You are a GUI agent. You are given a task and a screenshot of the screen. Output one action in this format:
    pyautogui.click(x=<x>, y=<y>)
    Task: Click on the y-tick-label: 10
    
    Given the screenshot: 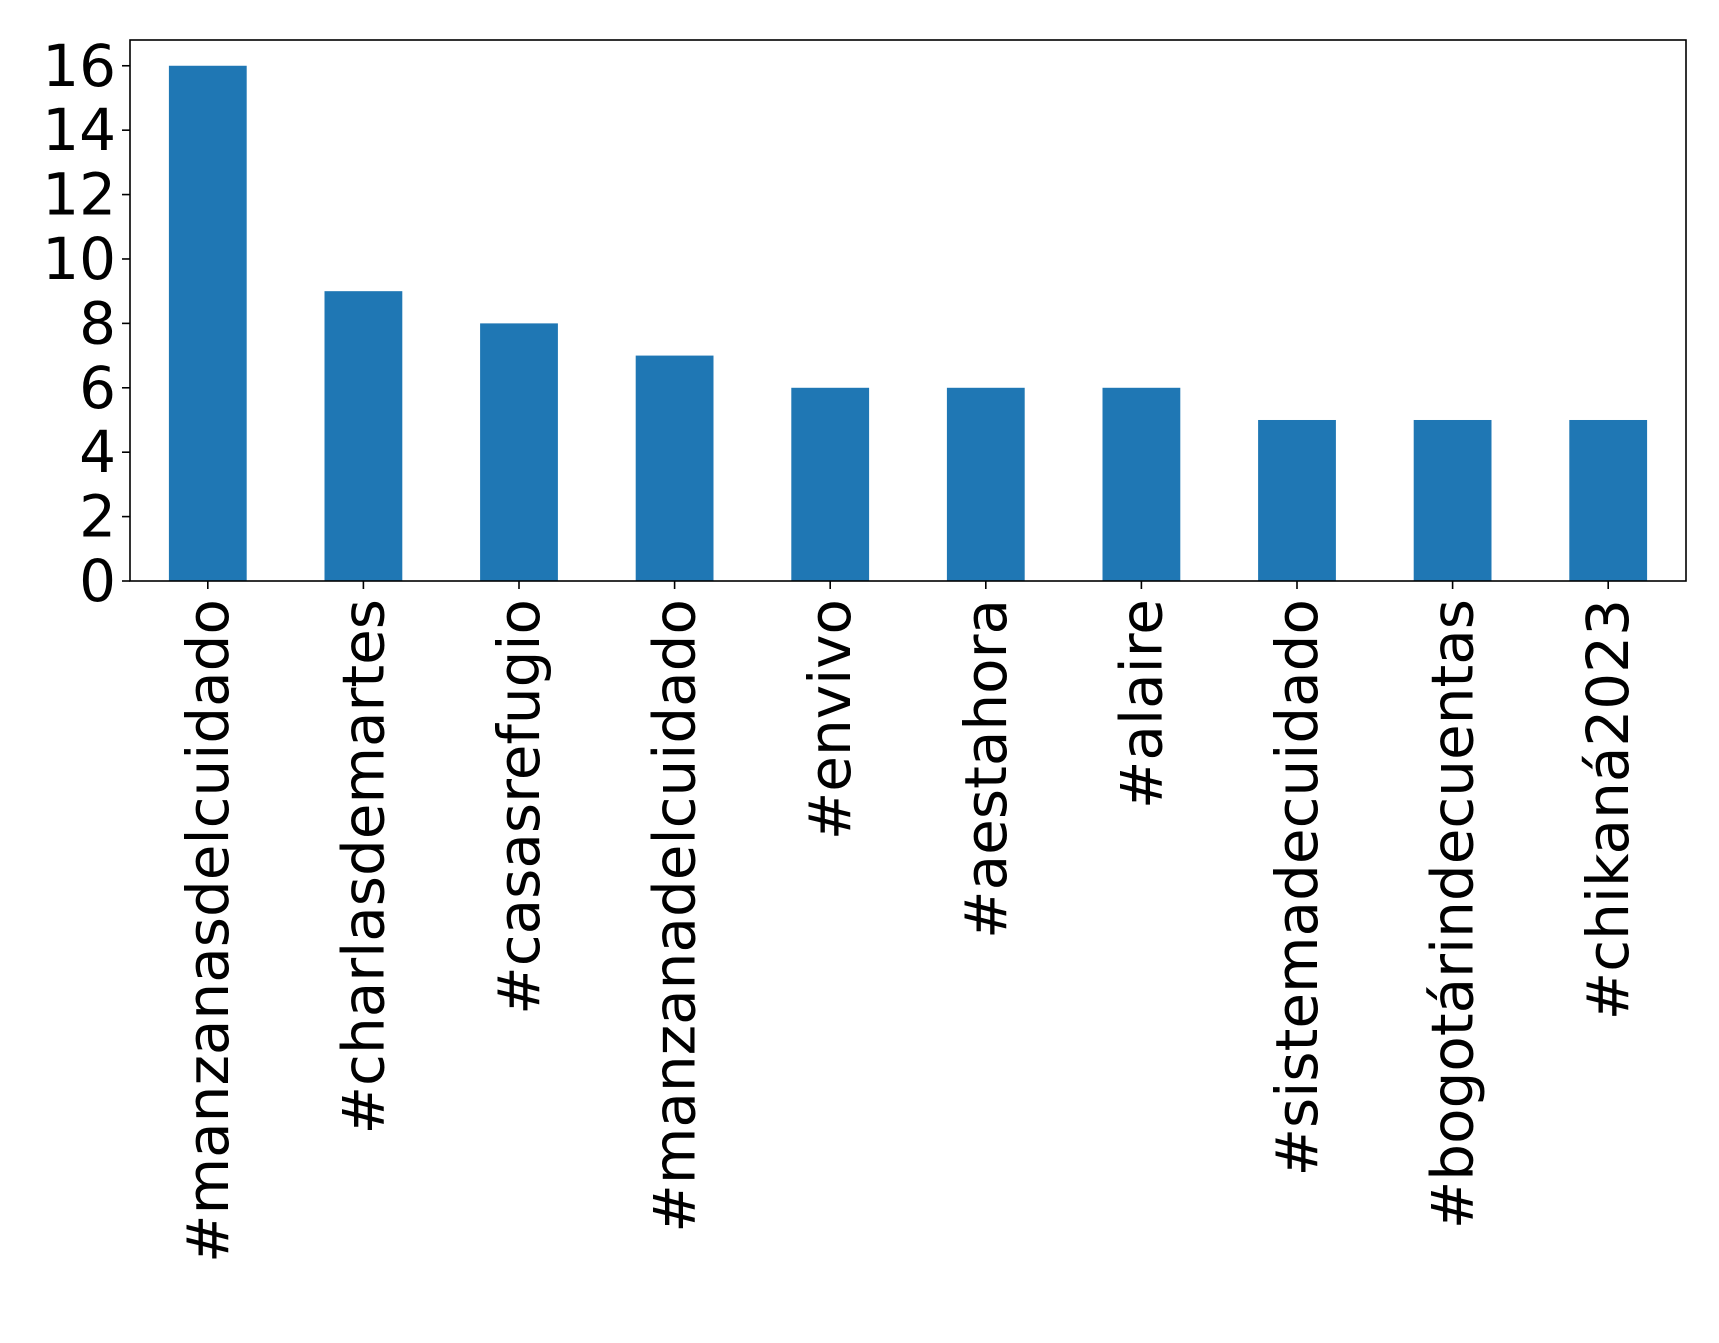 What is the action you would take?
    pyautogui.click(x=79, y=259)
    